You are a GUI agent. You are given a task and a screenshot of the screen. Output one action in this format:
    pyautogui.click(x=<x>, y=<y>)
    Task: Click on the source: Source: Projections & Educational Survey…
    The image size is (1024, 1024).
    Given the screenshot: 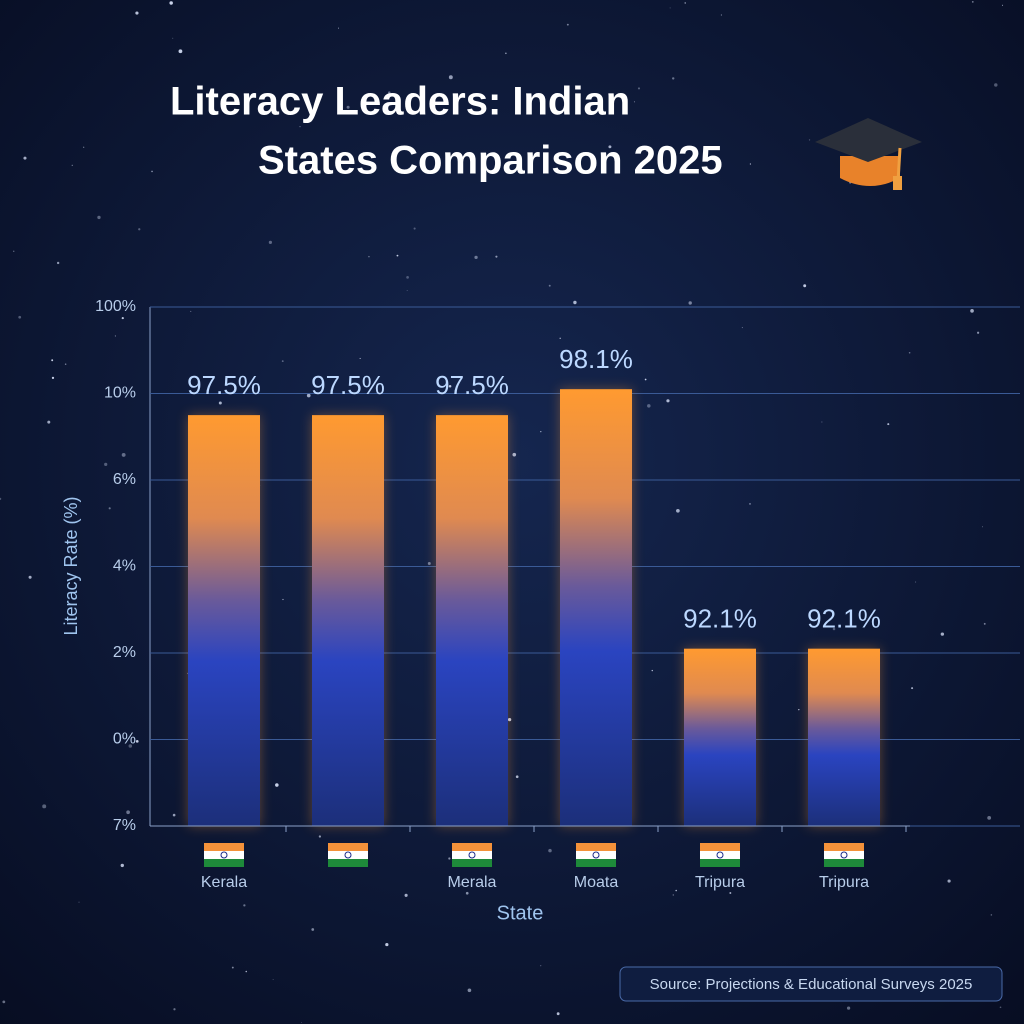 What is the action you would take?
    pyautogui.click(x=811, y=984)
    